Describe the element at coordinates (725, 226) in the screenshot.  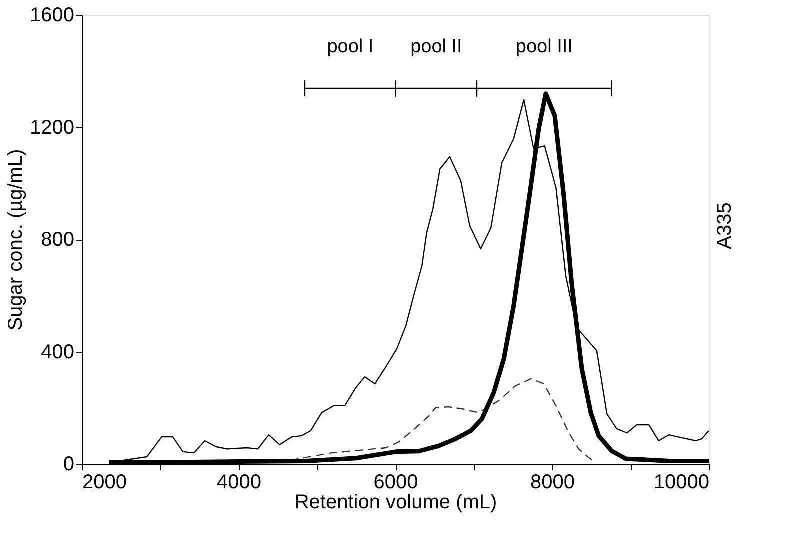
I see `y2-axis-title: A335` at that location.